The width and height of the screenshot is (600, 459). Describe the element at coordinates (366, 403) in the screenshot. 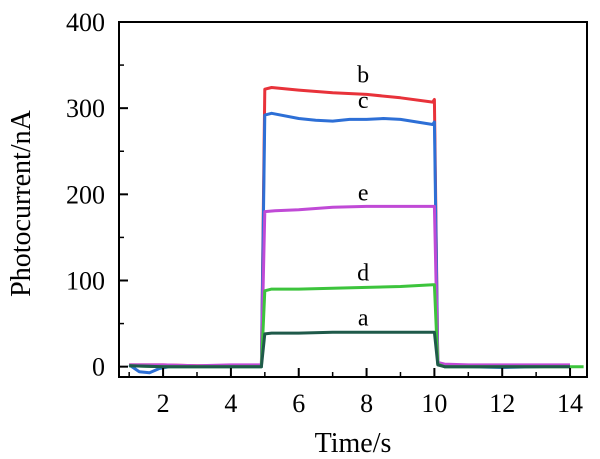

I see `x-tick-label: 8` at that location.